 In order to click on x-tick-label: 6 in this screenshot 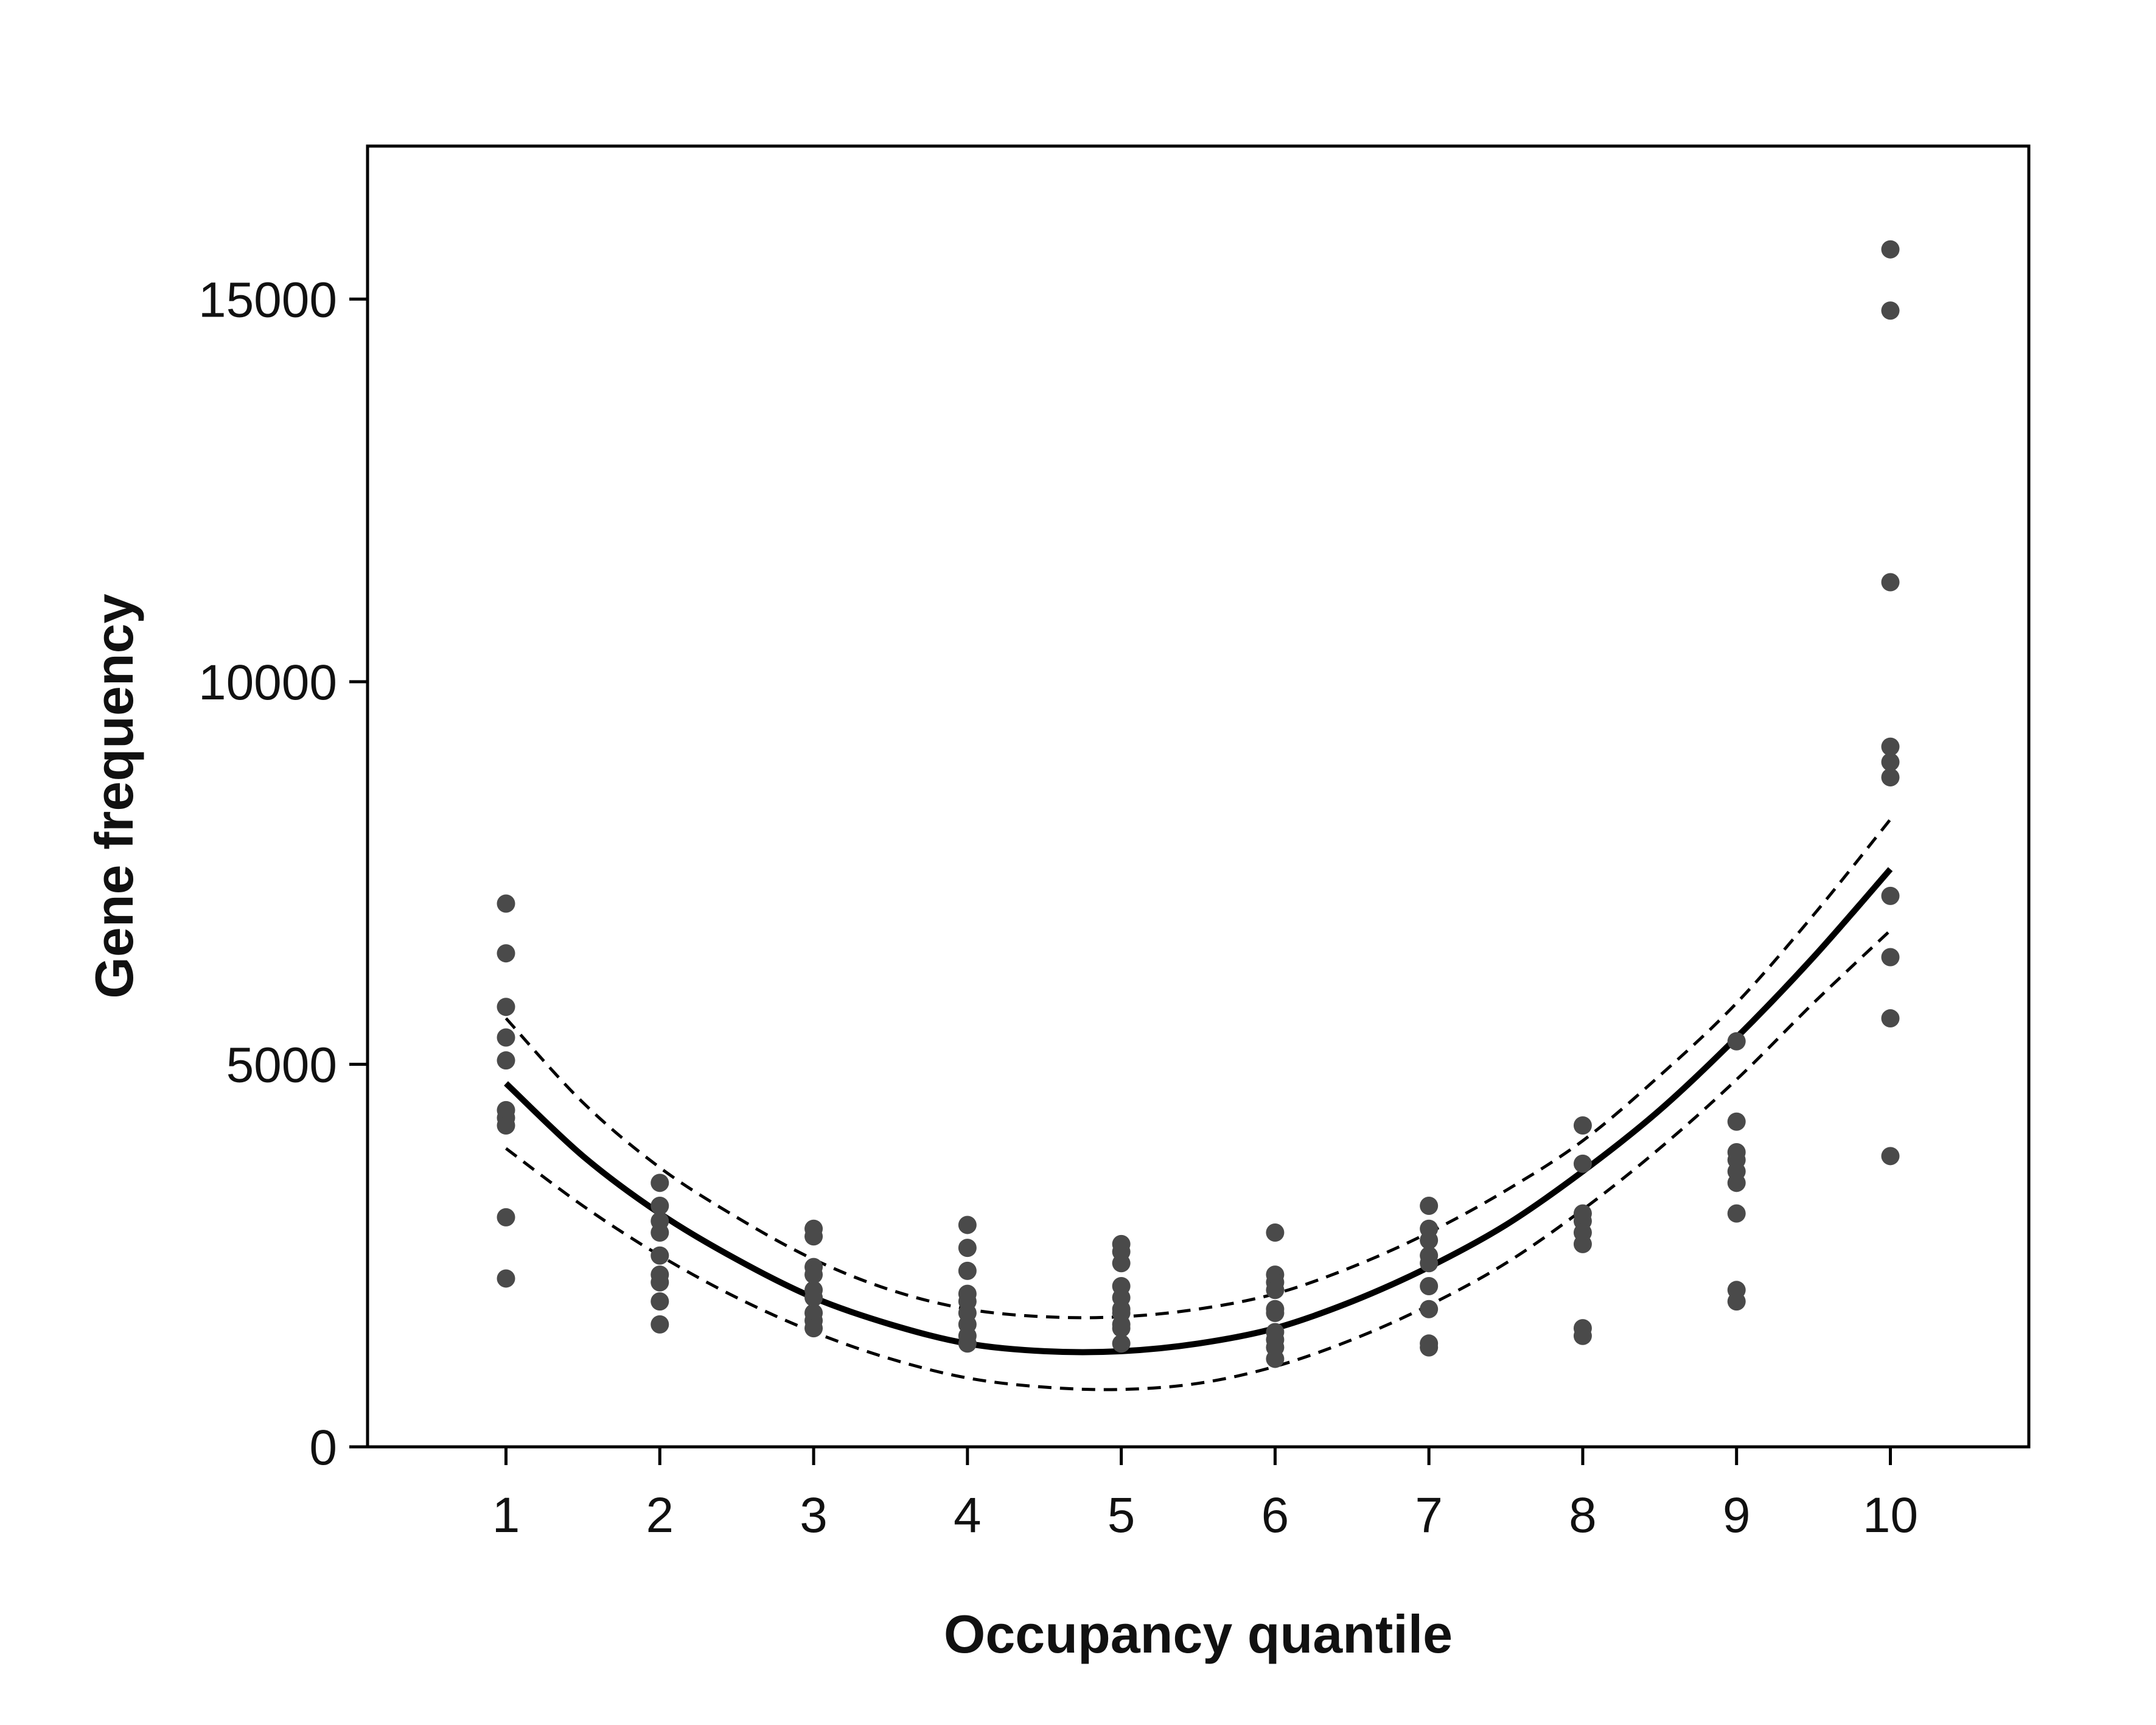, I will do `click(1275, 1515)`.